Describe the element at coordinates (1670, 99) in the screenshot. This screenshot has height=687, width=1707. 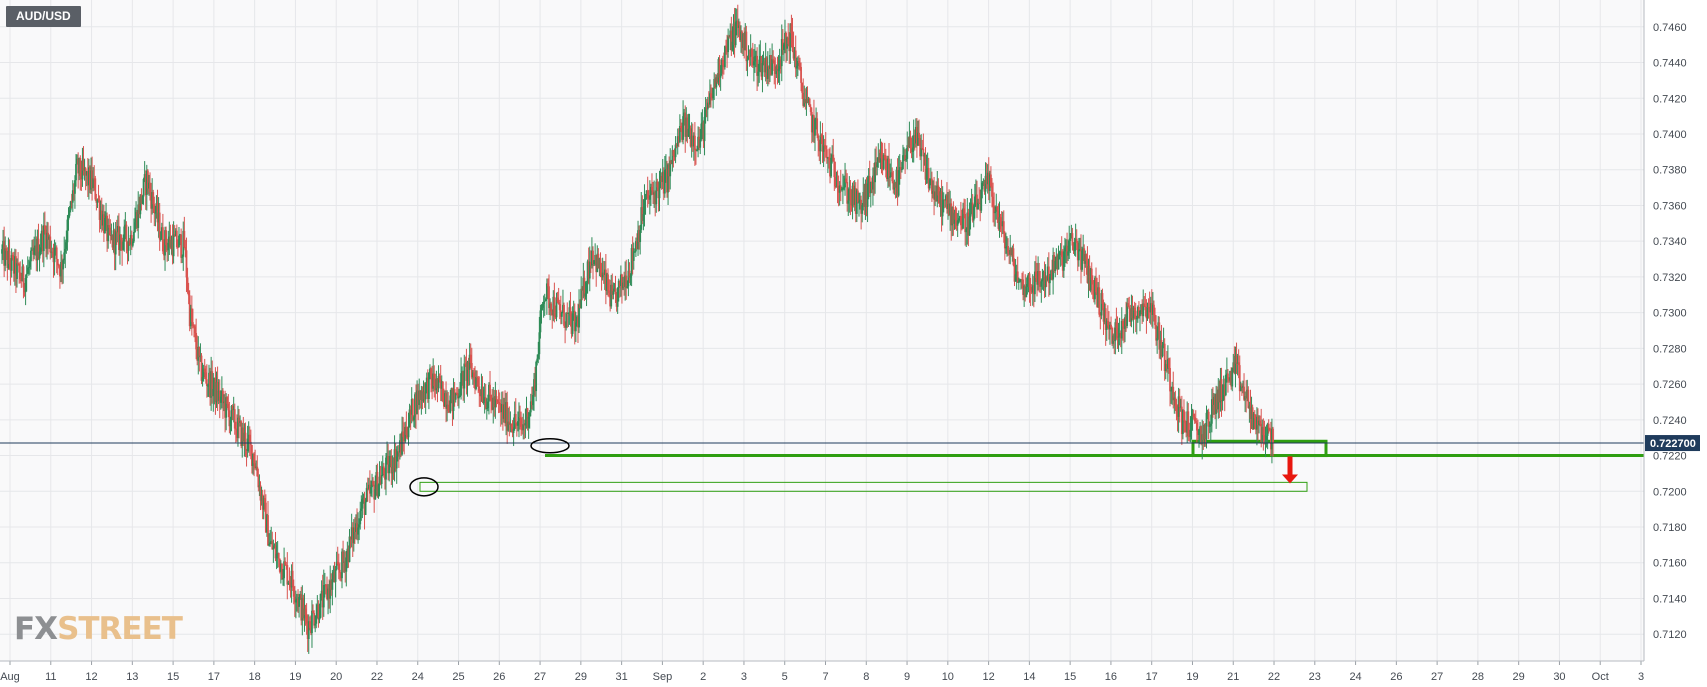
I see `y-tick-label: 0.7420` at that location.